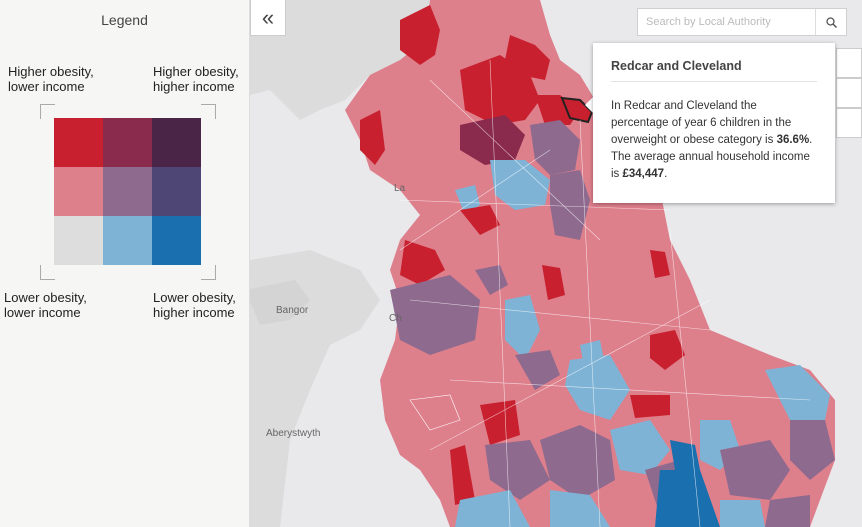  Describe the element at coordinates (643, 174) in the screenshot. I see `popup-income-value: £34,447` at that location.